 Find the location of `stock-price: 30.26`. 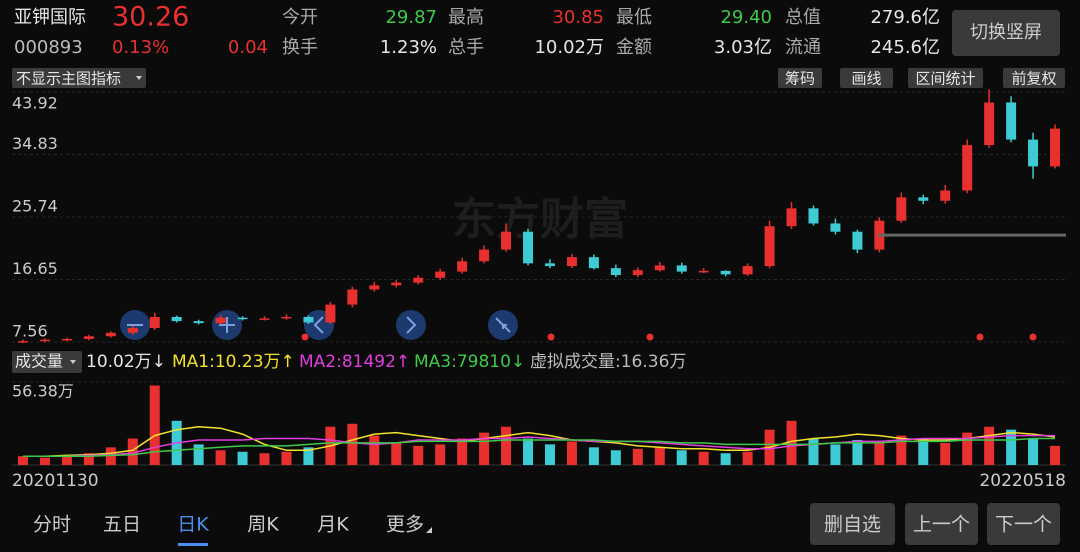

stock-price: 30.26 is located at coordinates (150, 17).